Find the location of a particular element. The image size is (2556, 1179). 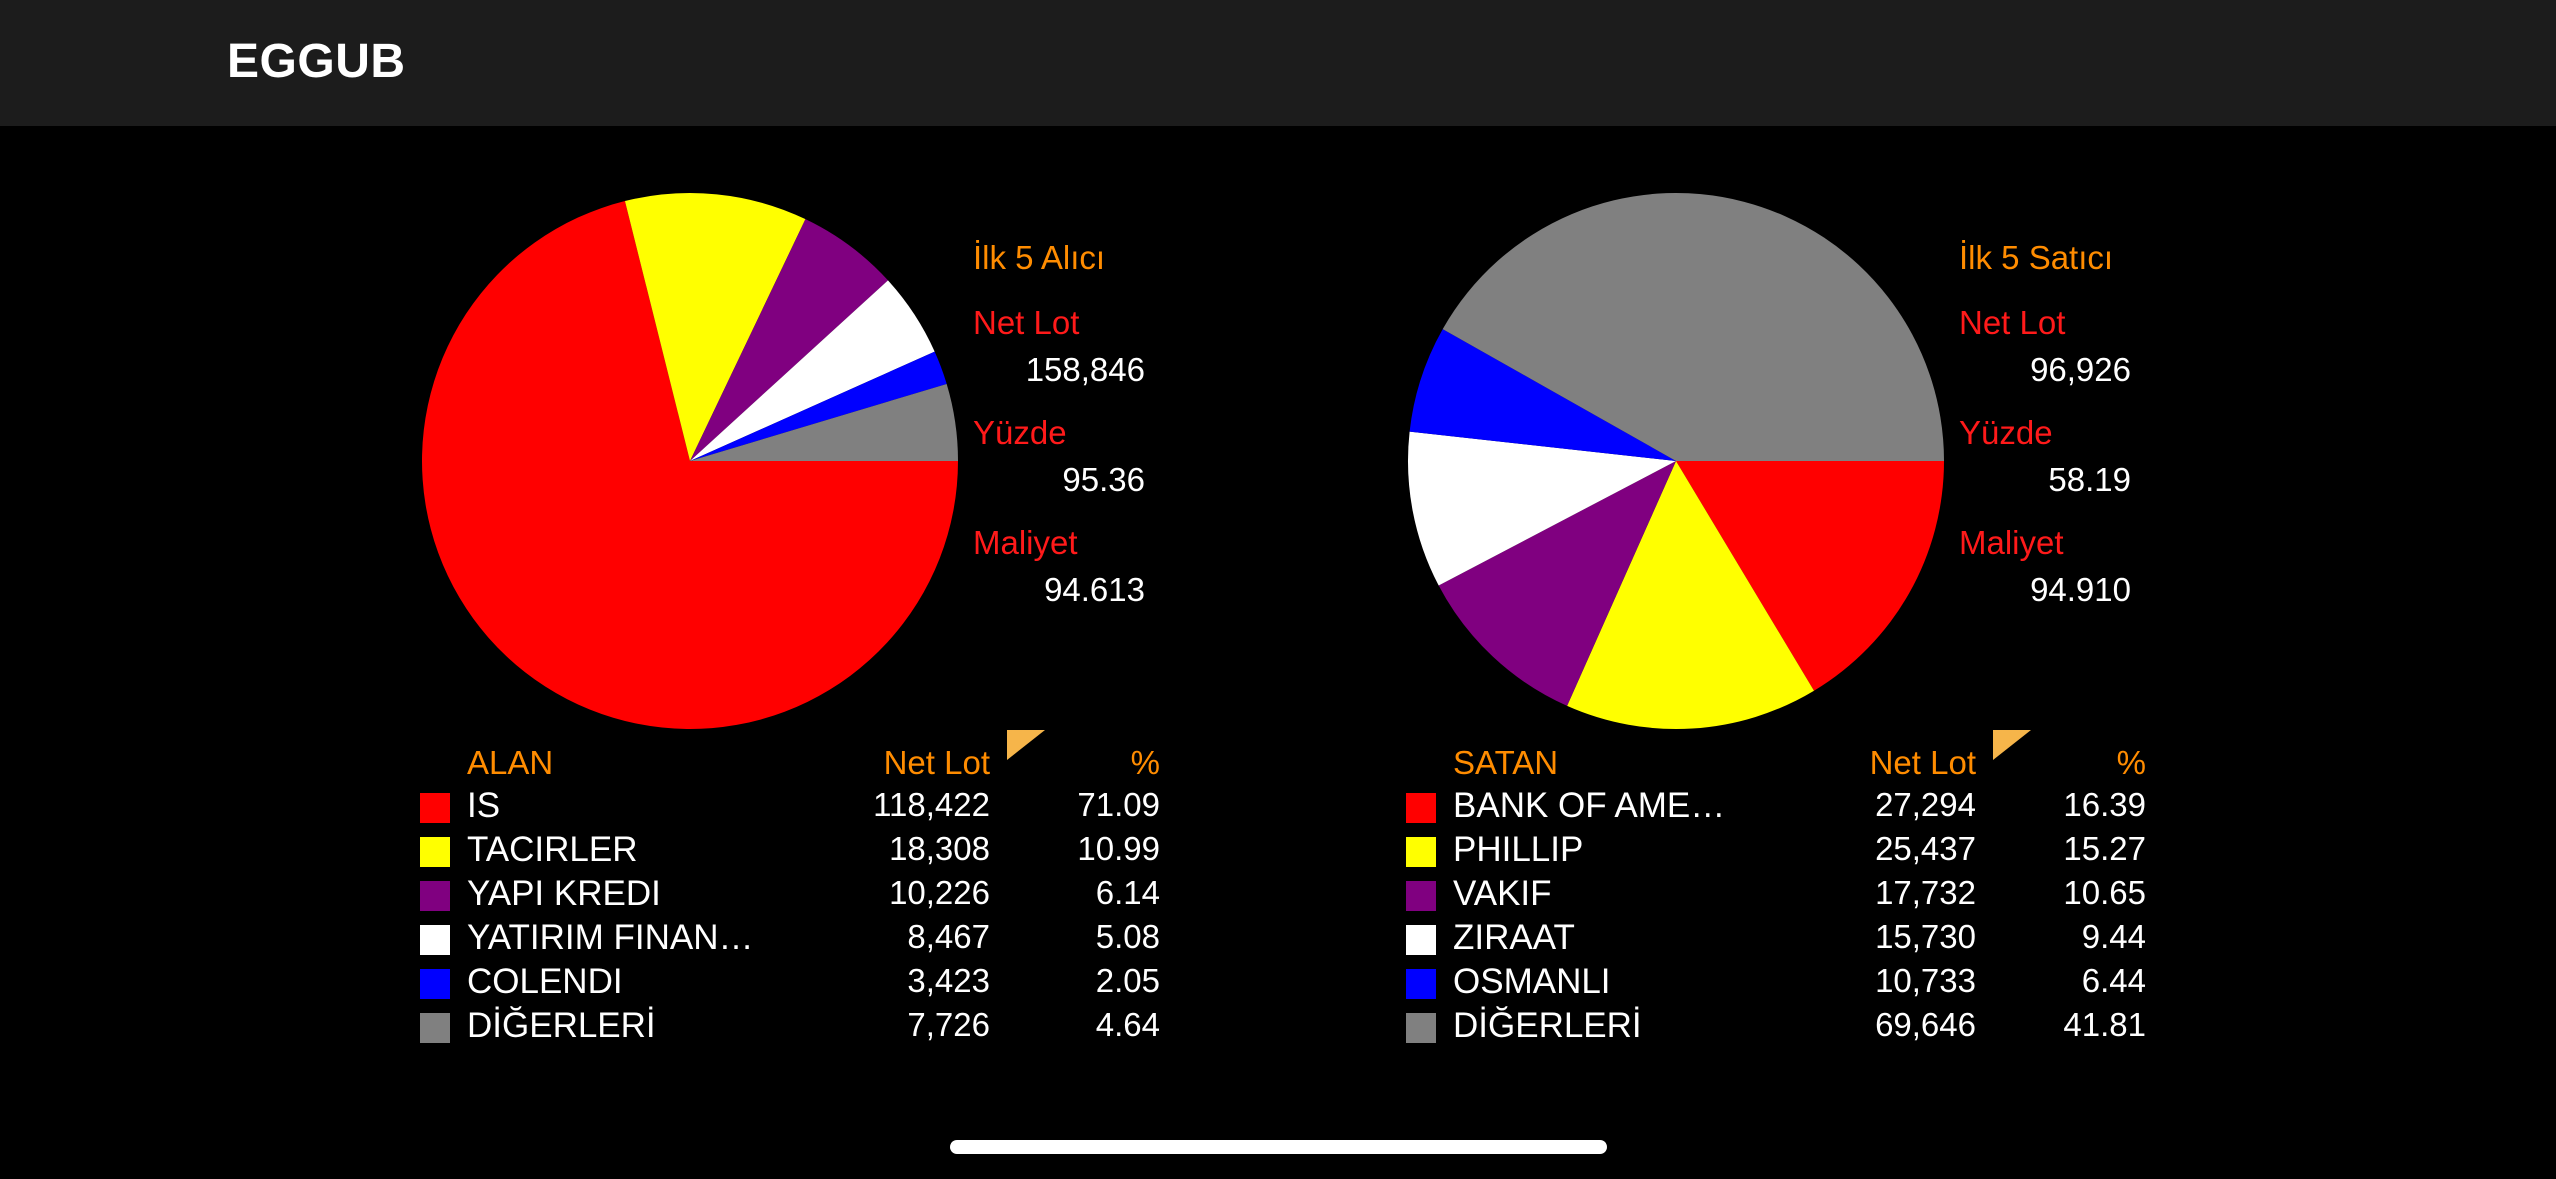

percent-value: 5.08 is located at coordinates (1127, 936).